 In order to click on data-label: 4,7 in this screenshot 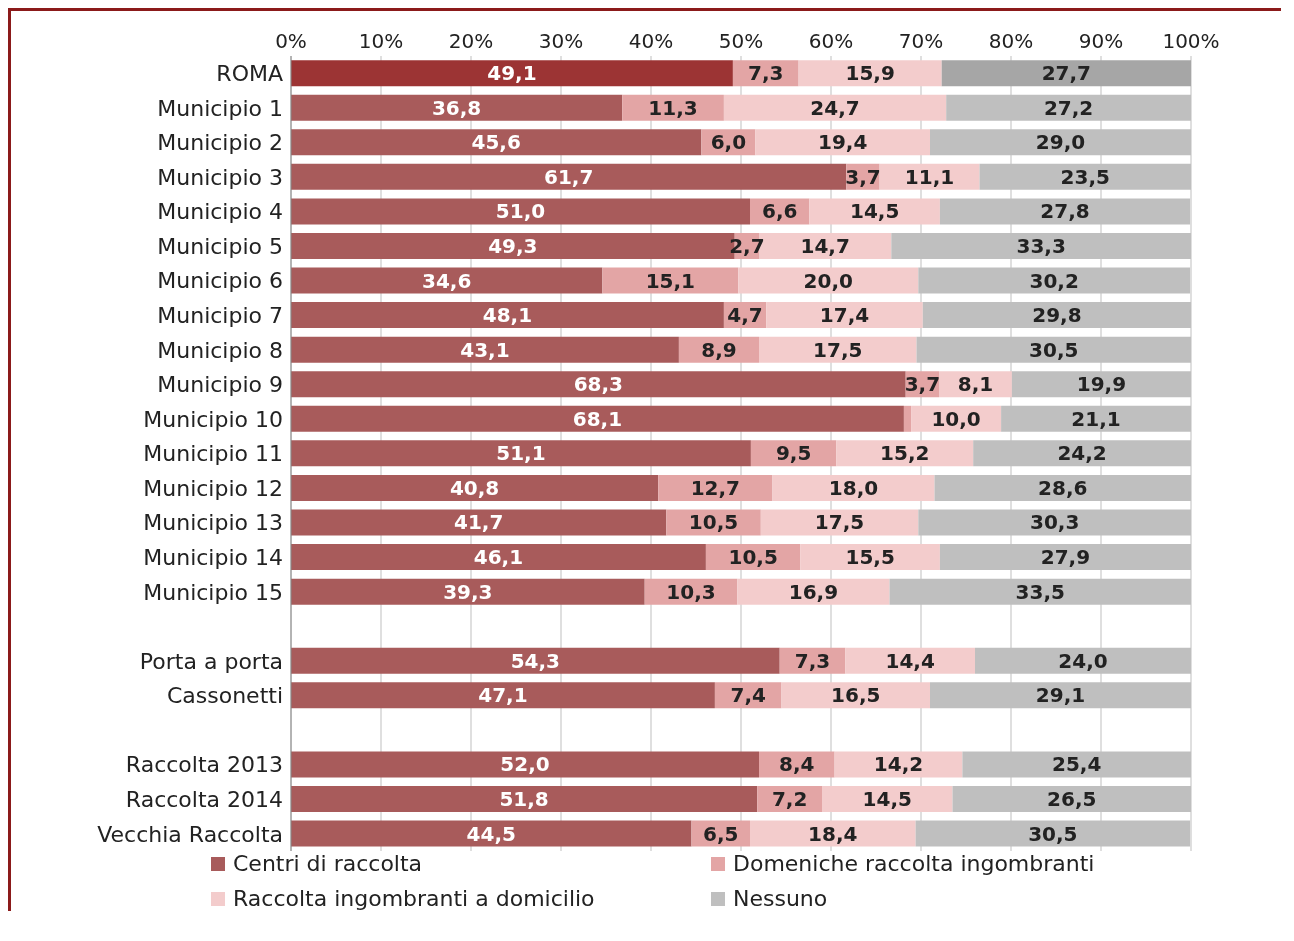, I will do `click(745, 315)`.